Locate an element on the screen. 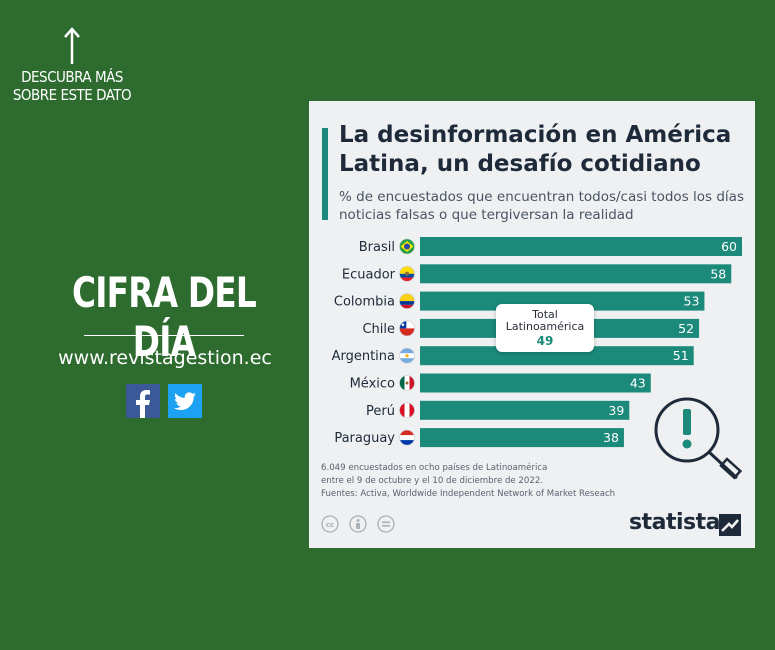 The height and width of the screenshot is (650, 775). paraguay-flag-ring is located at coordinates (407, 437).